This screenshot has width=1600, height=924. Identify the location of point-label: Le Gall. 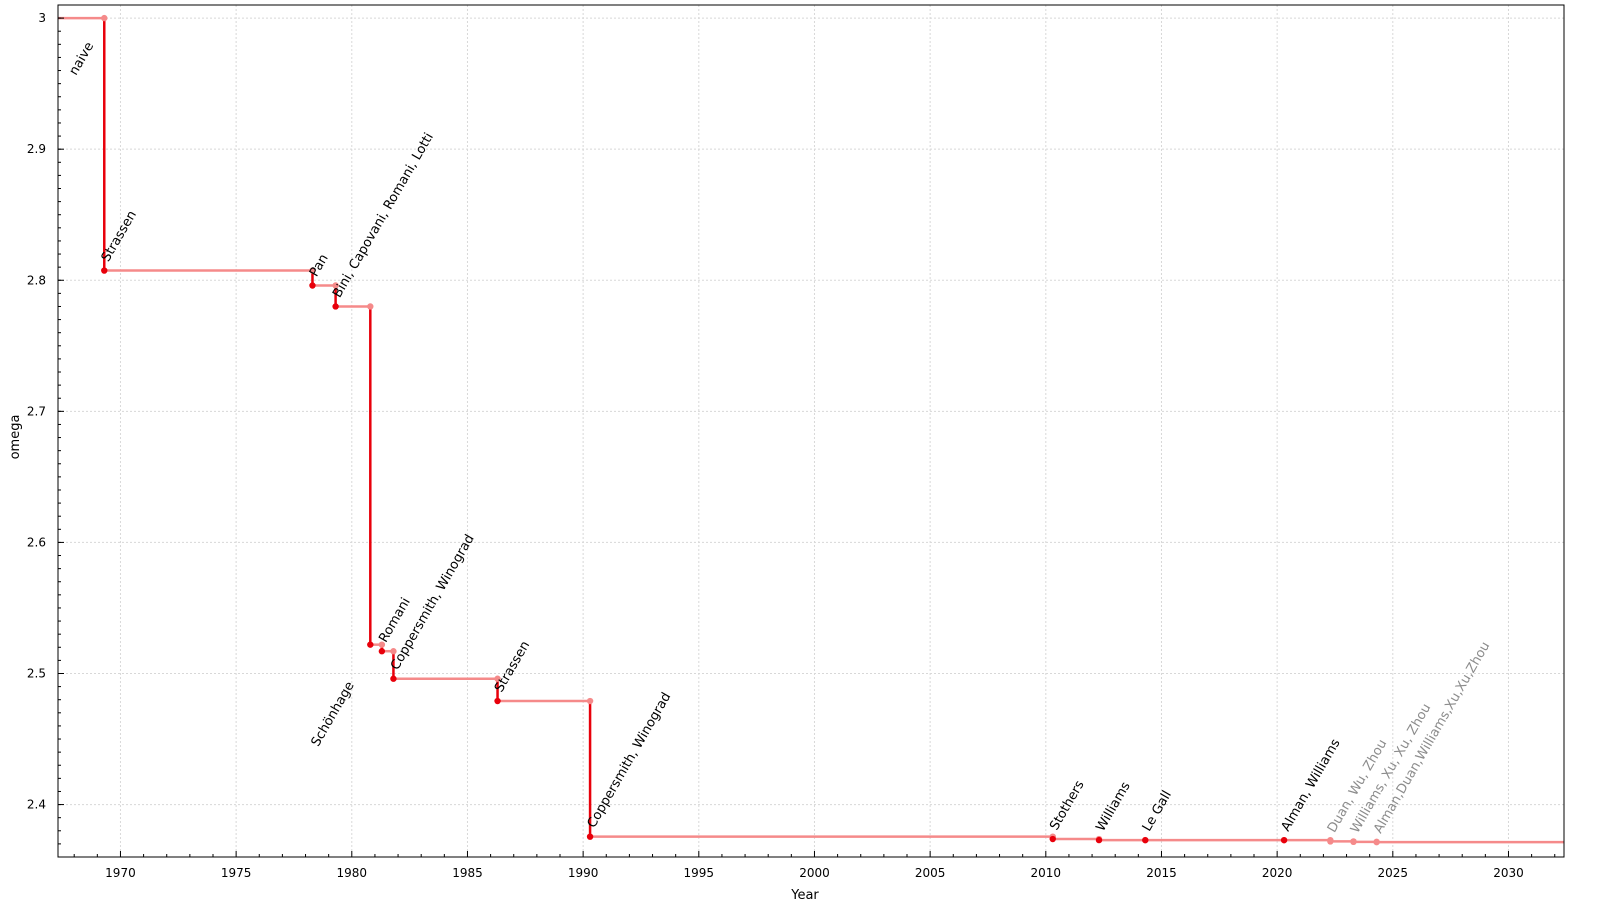
(1157, 811).